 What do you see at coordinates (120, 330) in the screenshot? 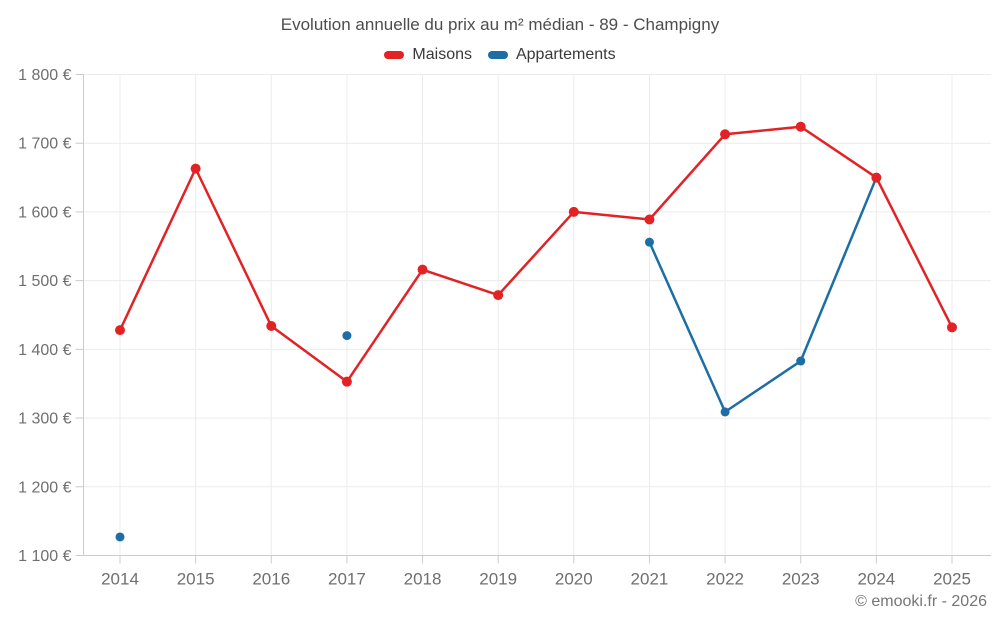
I see `point-maisons-2014` at bounding box center [120, 330].